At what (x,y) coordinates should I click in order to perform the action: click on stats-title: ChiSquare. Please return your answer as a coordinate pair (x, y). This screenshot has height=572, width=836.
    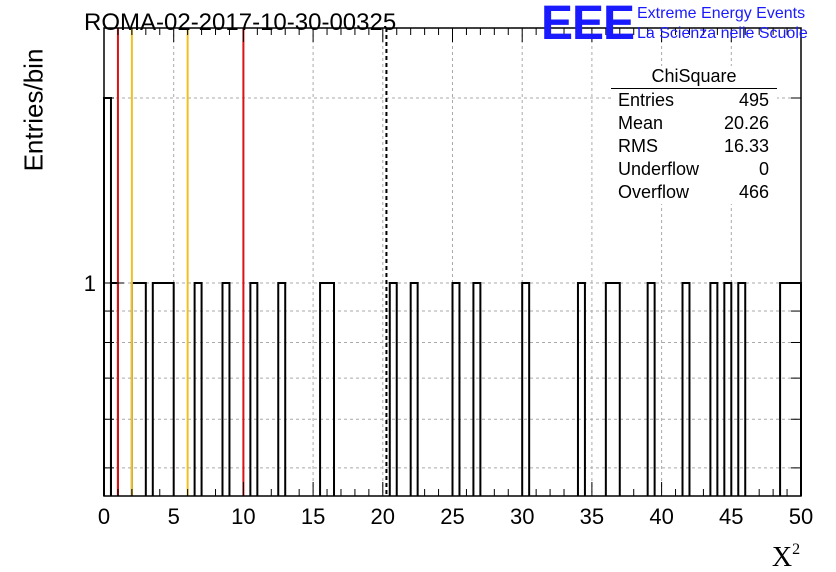
    Looking at the image, I should click on (694, 77).